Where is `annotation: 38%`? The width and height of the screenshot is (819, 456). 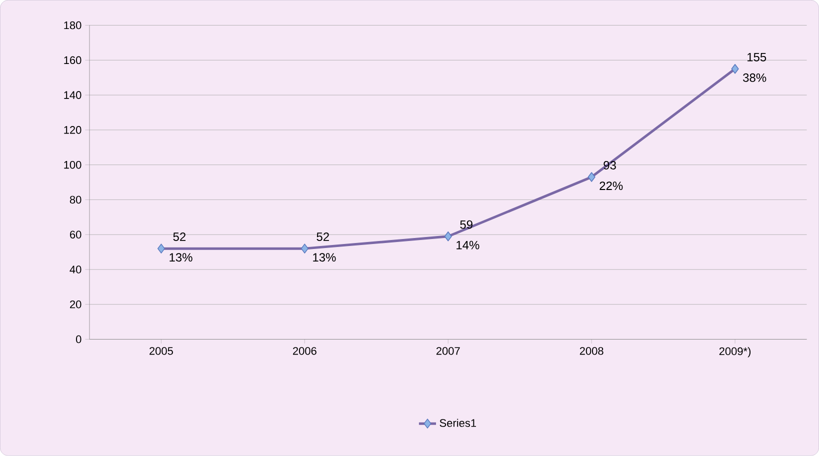 annotation: 38% is located at coordinates (754, 78).